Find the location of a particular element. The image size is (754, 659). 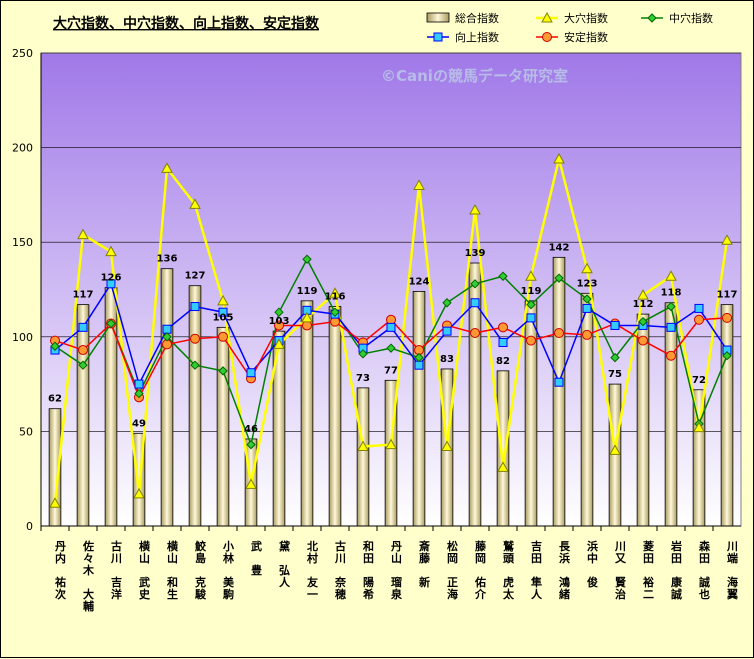

x-tick-label: 佐々木 大輔 is located at coordinates (89, 575).